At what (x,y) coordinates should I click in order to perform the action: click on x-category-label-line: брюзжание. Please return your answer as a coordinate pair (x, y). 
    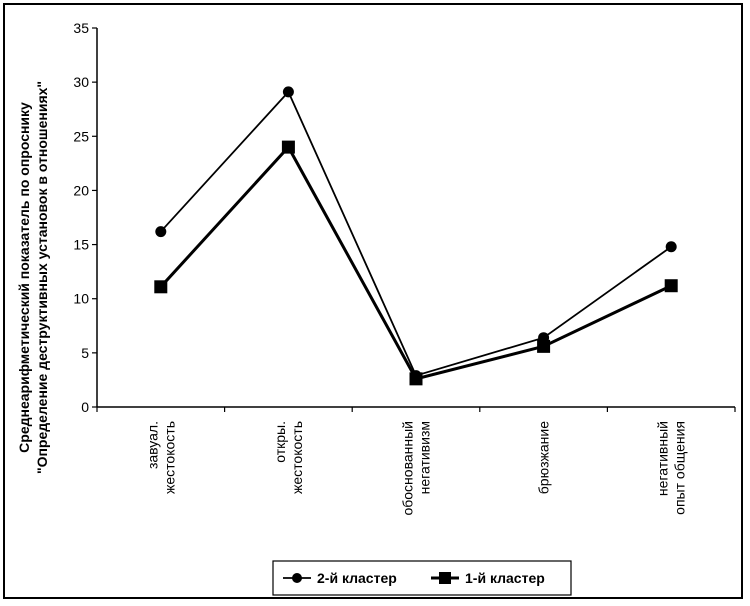
    Looking at the image, I should click on (544, 457).